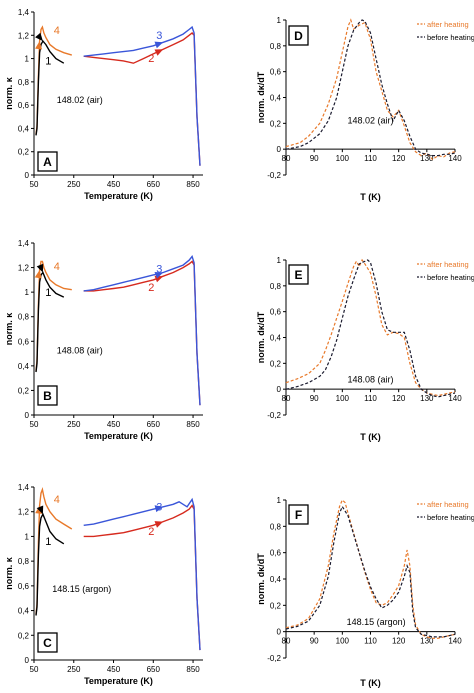 This screenshot has height=693, width=474. I want to click on x-tick-label: 140, so click(455, 641).